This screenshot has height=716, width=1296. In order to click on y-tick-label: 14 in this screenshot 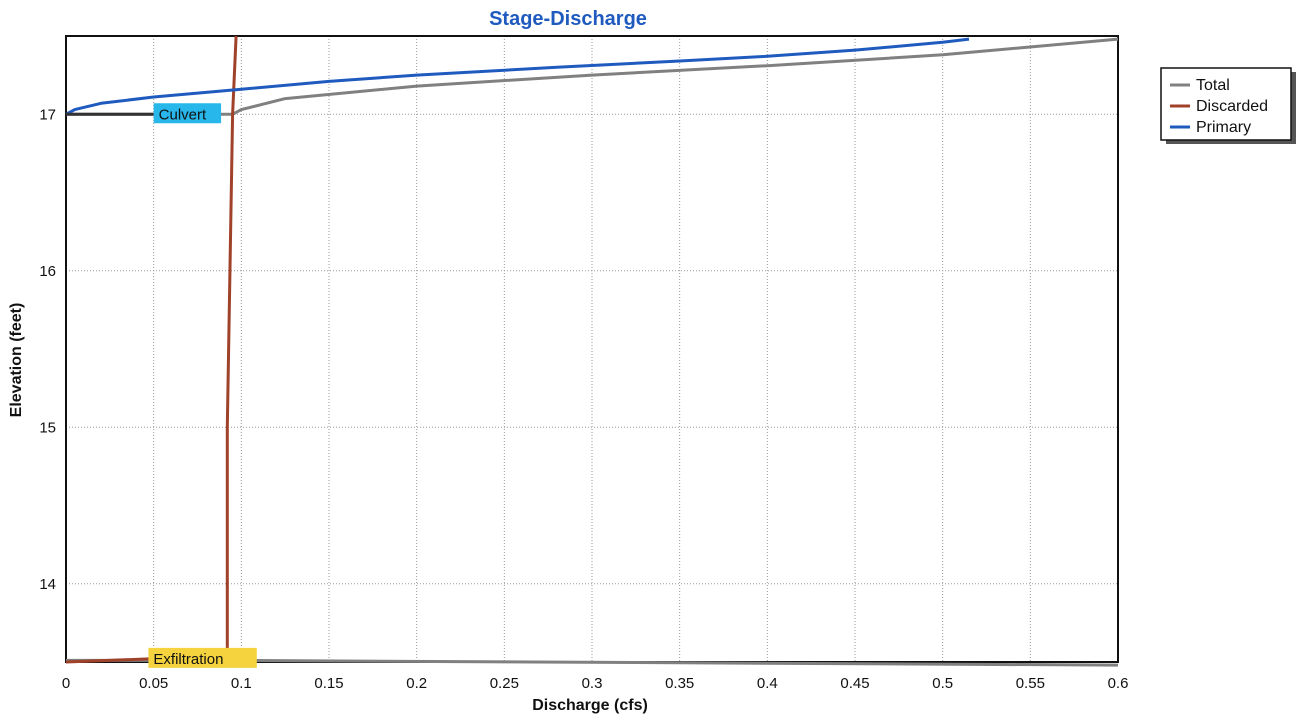, I will do `click(47, 584)`.